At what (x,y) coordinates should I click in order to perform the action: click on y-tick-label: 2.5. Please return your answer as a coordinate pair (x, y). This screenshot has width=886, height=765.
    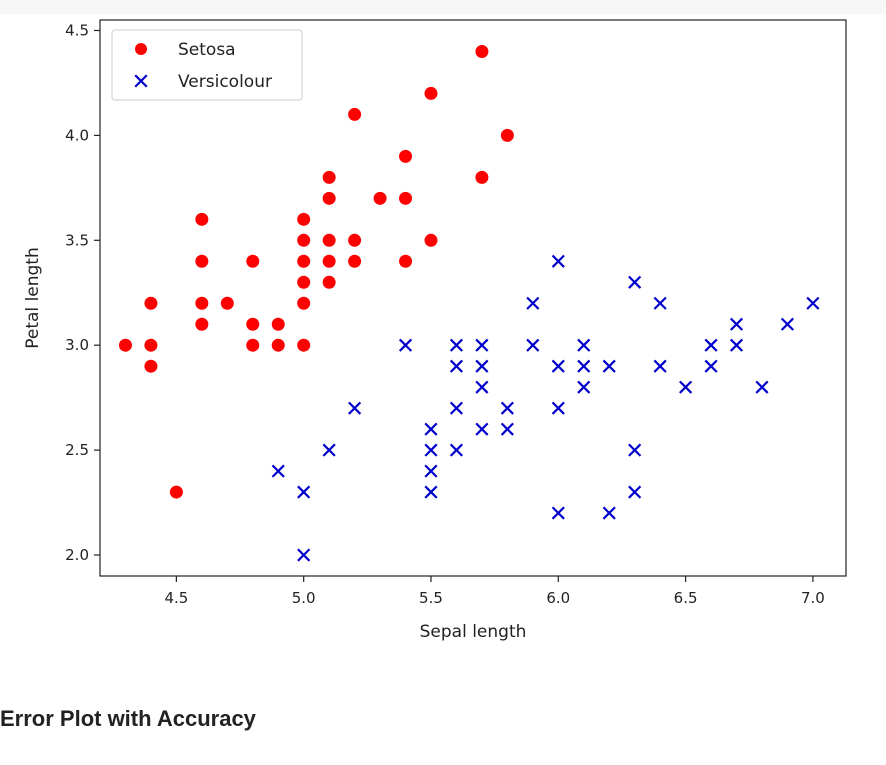
    Looking at the image, I should click on (77, 450).